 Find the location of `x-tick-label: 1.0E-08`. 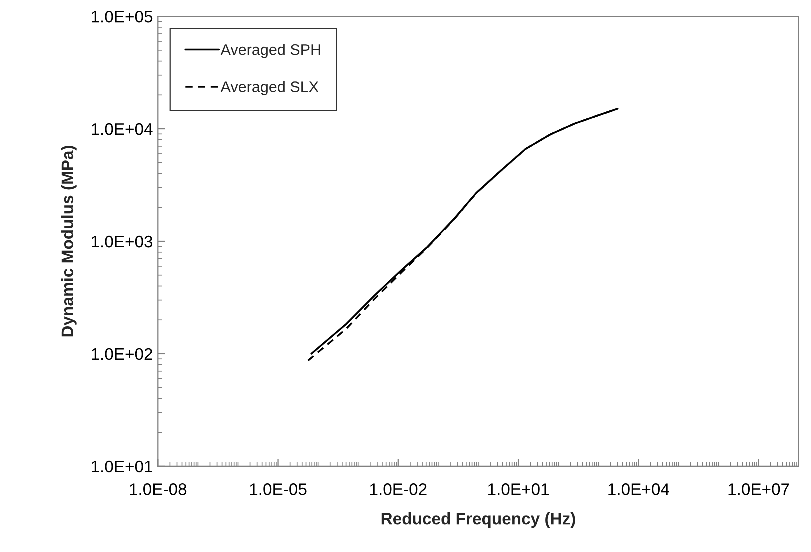

x-tick-label: 1.0E-08 is located at coordinates (158, 490).